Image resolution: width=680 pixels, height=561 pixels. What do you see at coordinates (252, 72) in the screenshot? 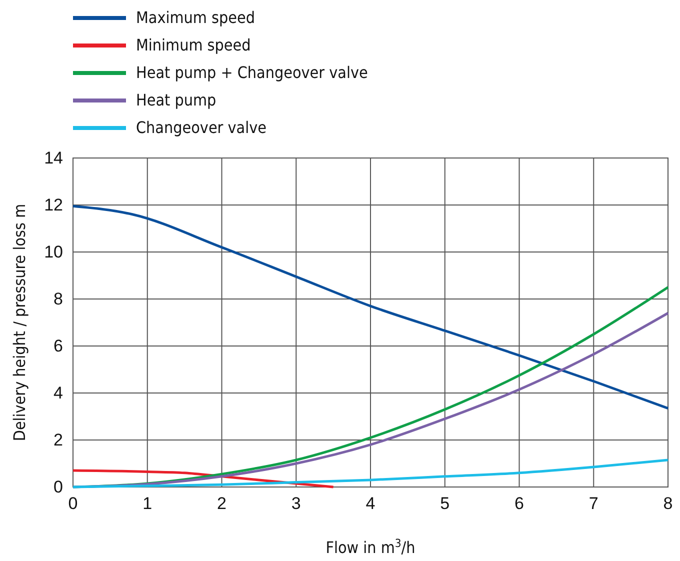
I see `legend-label: Heat pump + Changeover valve` at bounding box center [252, 72].